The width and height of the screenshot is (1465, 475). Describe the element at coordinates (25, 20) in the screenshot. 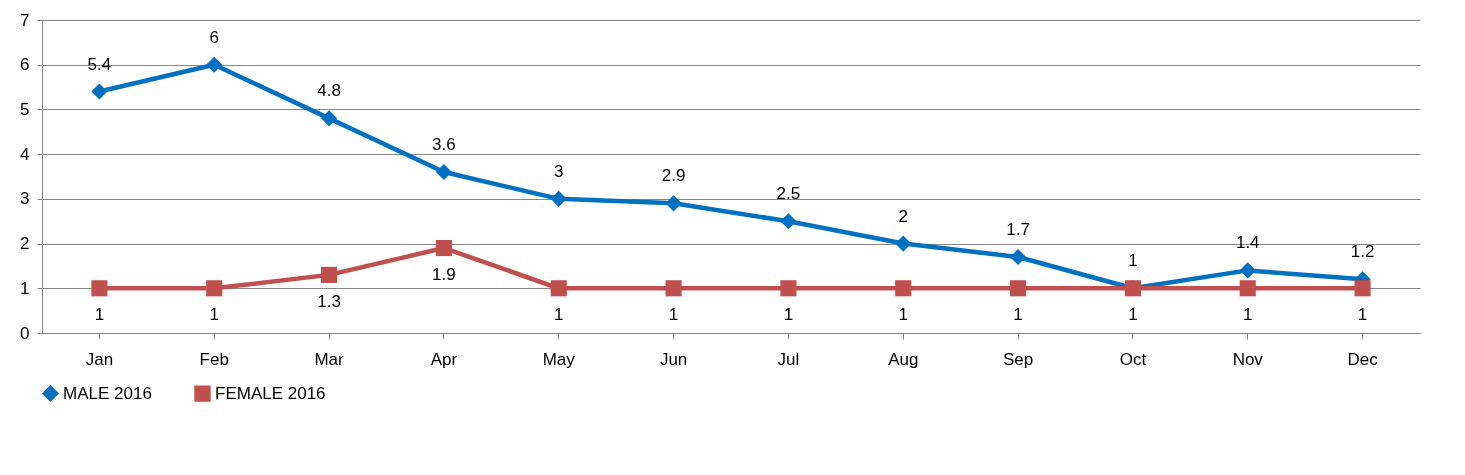

I see `y-tick-label: 7` at that location.